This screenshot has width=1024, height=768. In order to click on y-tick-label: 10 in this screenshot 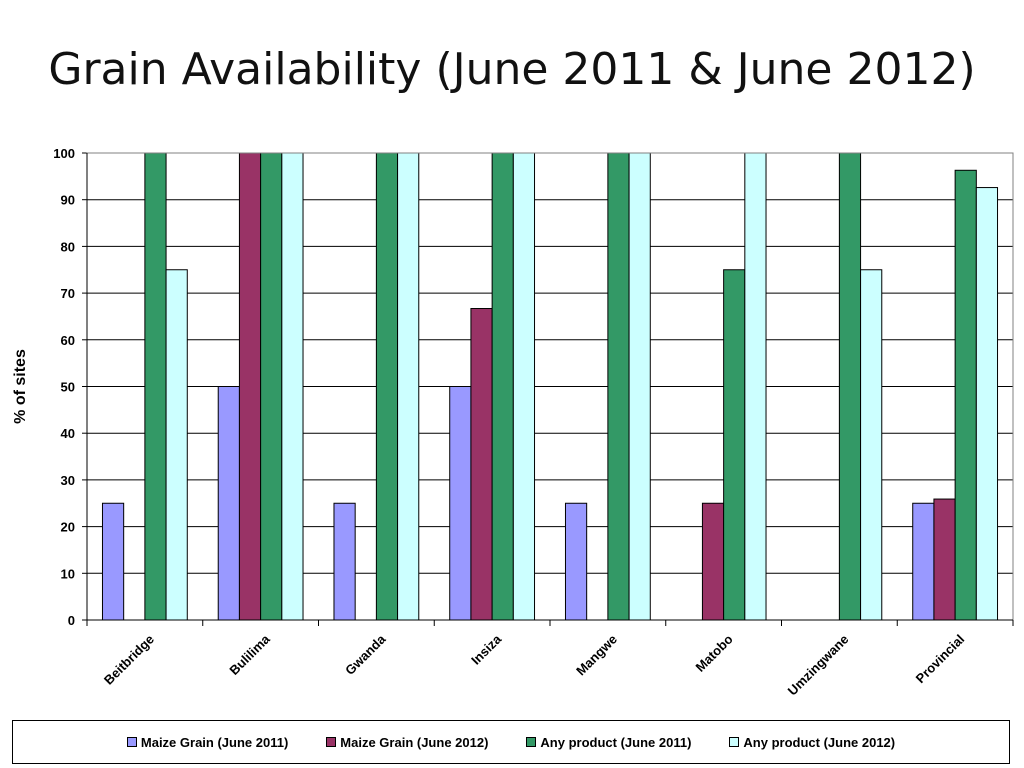, I will do `click(68, 573)`.